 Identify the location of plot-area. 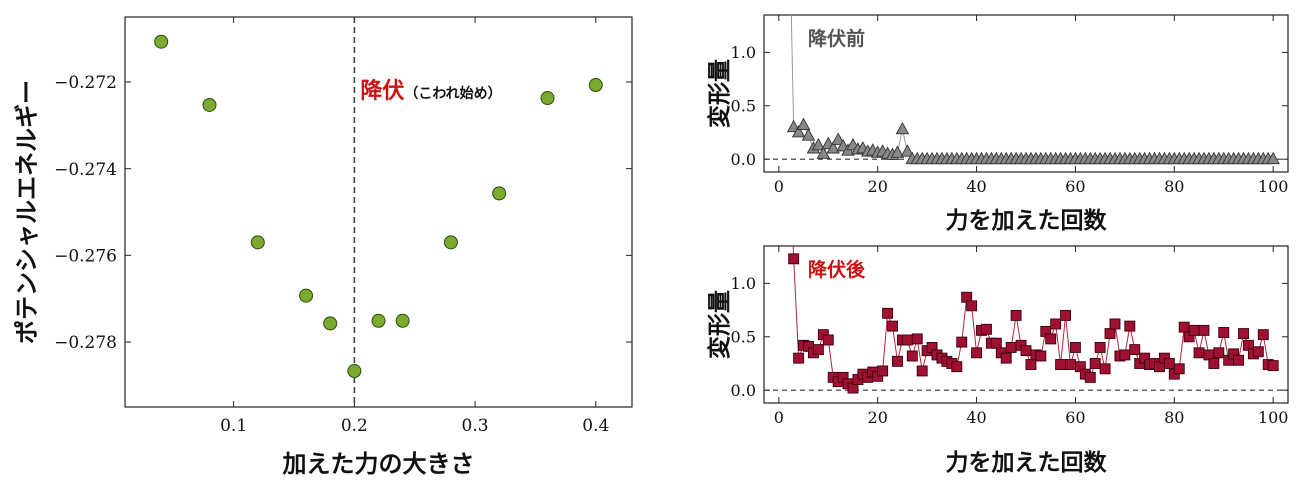
(1033, 90).